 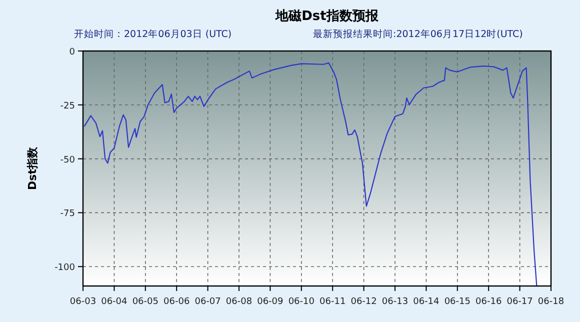 What do you see at coordinates (489, 302) in the screenshot?
I see `x-tick-label: 06-16` at bounding box center [489, 302].